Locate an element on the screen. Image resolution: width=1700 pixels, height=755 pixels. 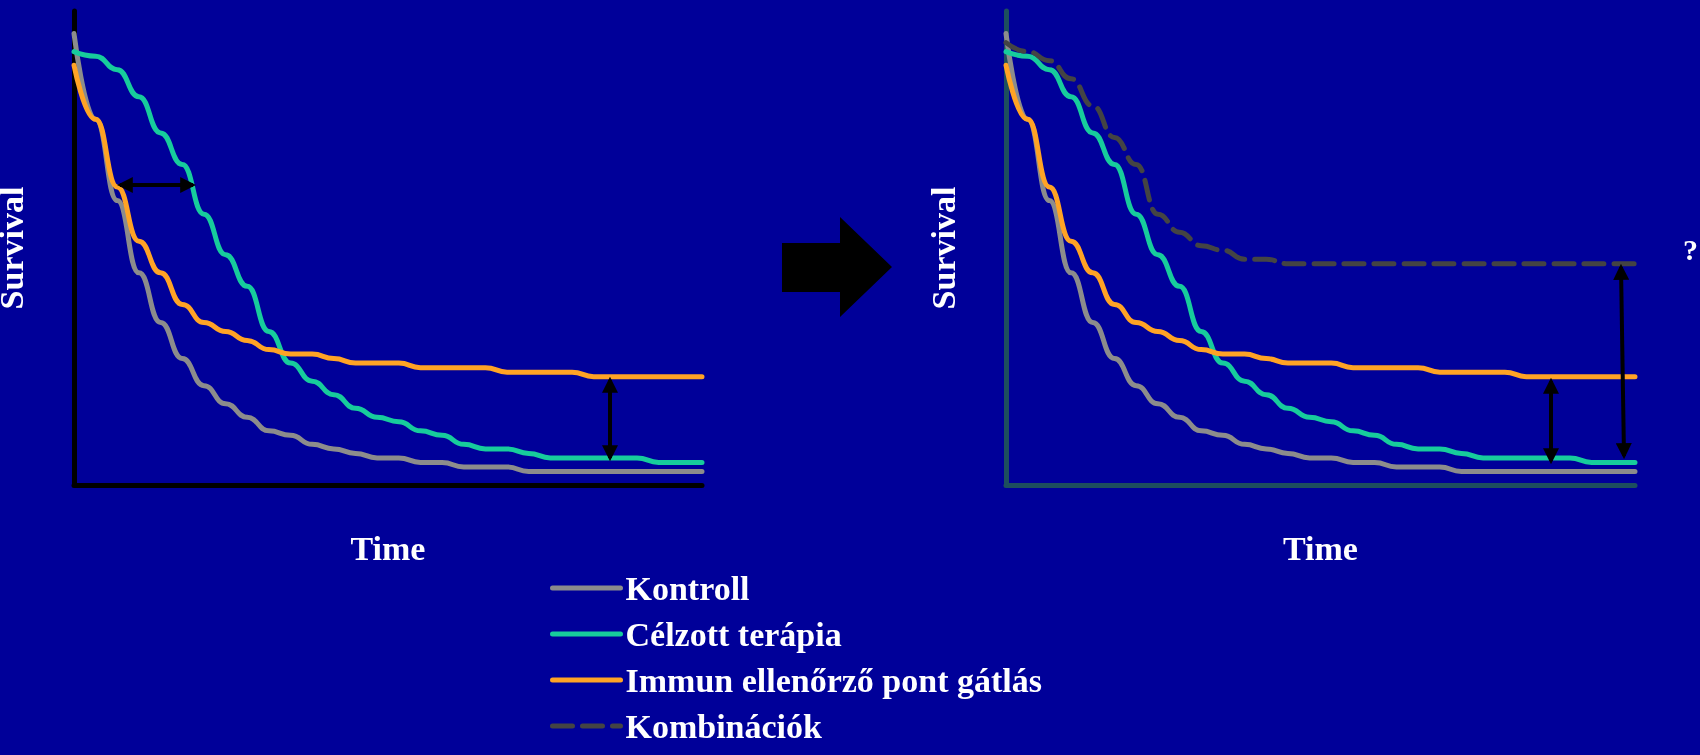
legend-label: Immun ellenőrző pont gátlás is located at coordinates (833, 680).